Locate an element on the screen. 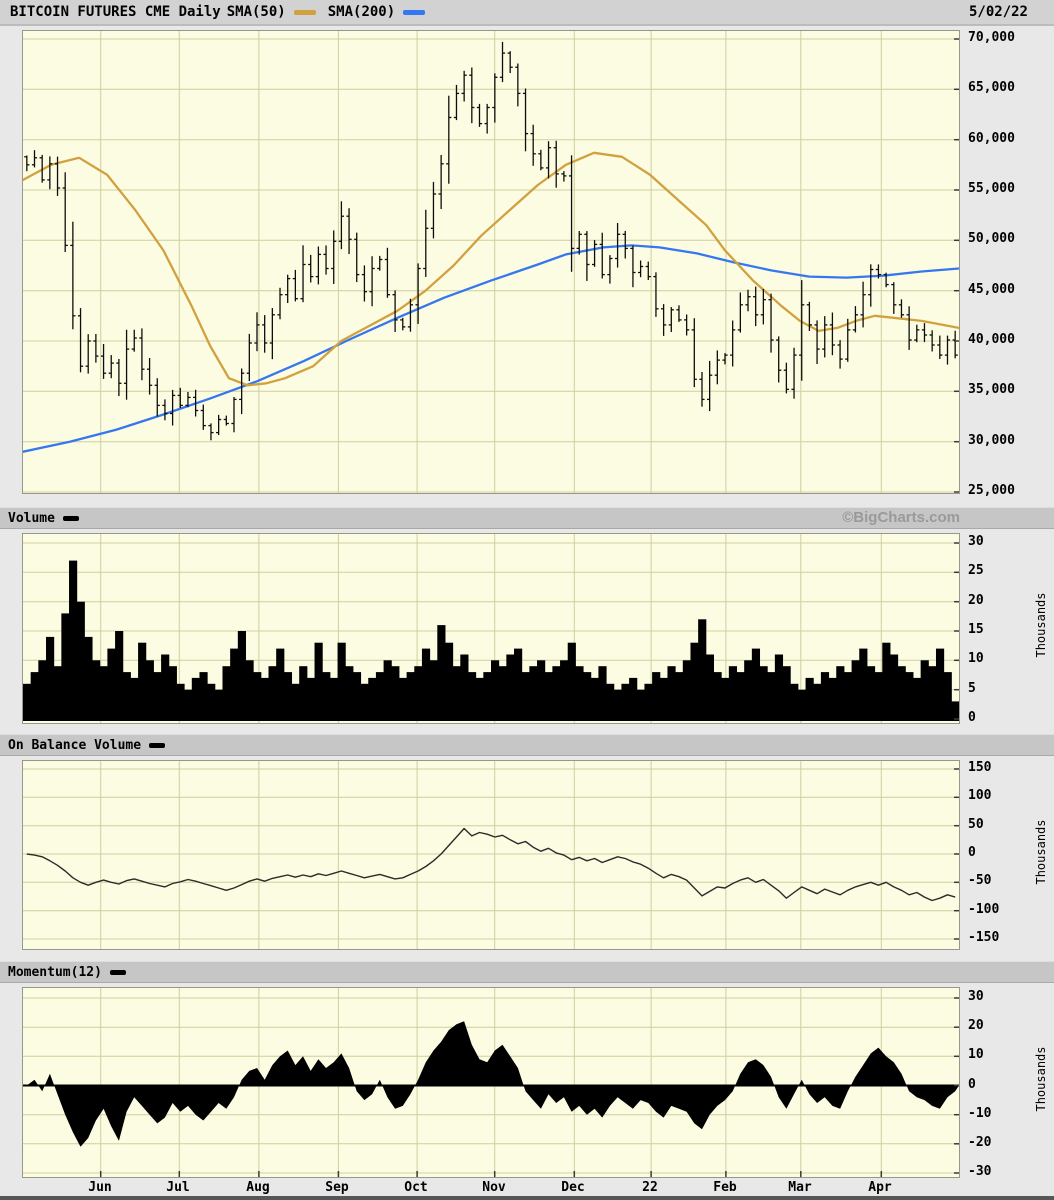 The image size is (1054, 1200). x-axis-month-label: Jul is located at coordinates (178, 1187).